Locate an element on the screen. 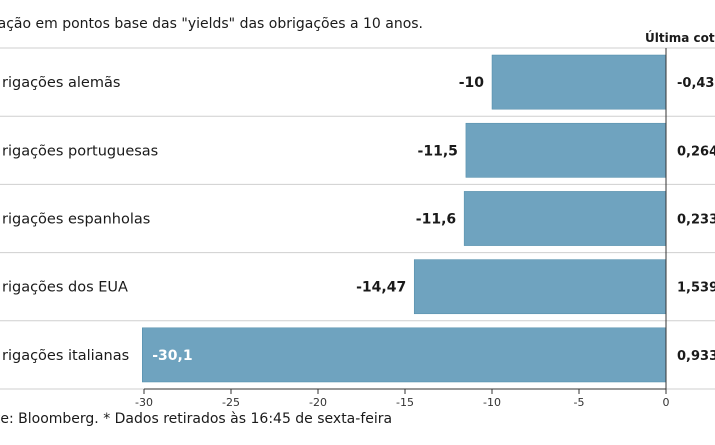  last-quote-value: 0,264 is located at coordinates (696, 151).